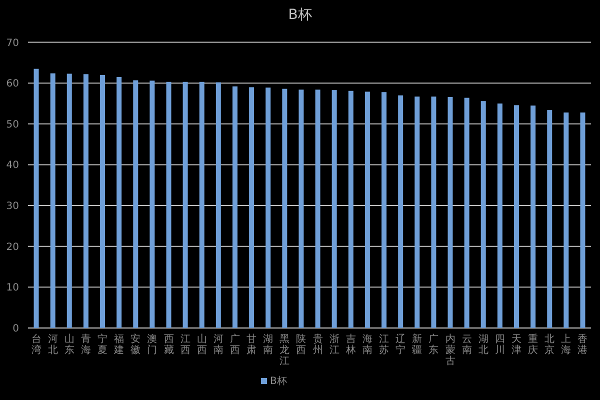 The height and width of the screenshot is (400, 600). Describe the element at coordinates (118, 344) in the screenshot. I see `x-tick-label: 福建` at that location.